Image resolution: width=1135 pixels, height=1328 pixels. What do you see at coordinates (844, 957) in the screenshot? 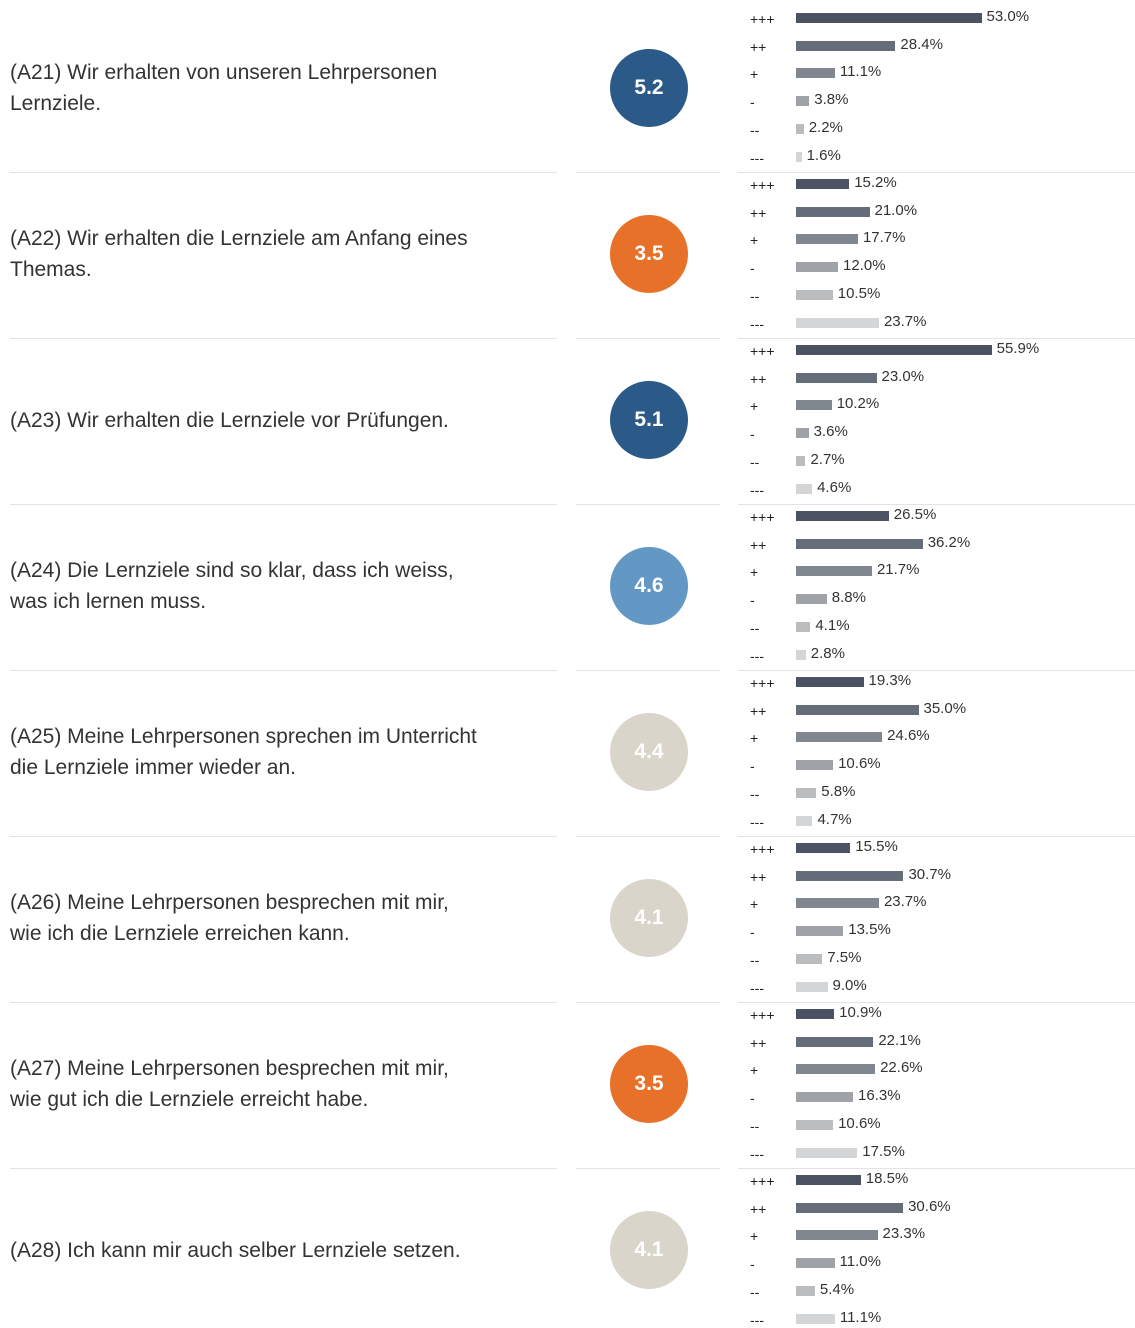
I see `value-label: 7.5%` at bounding box center [844, 957].